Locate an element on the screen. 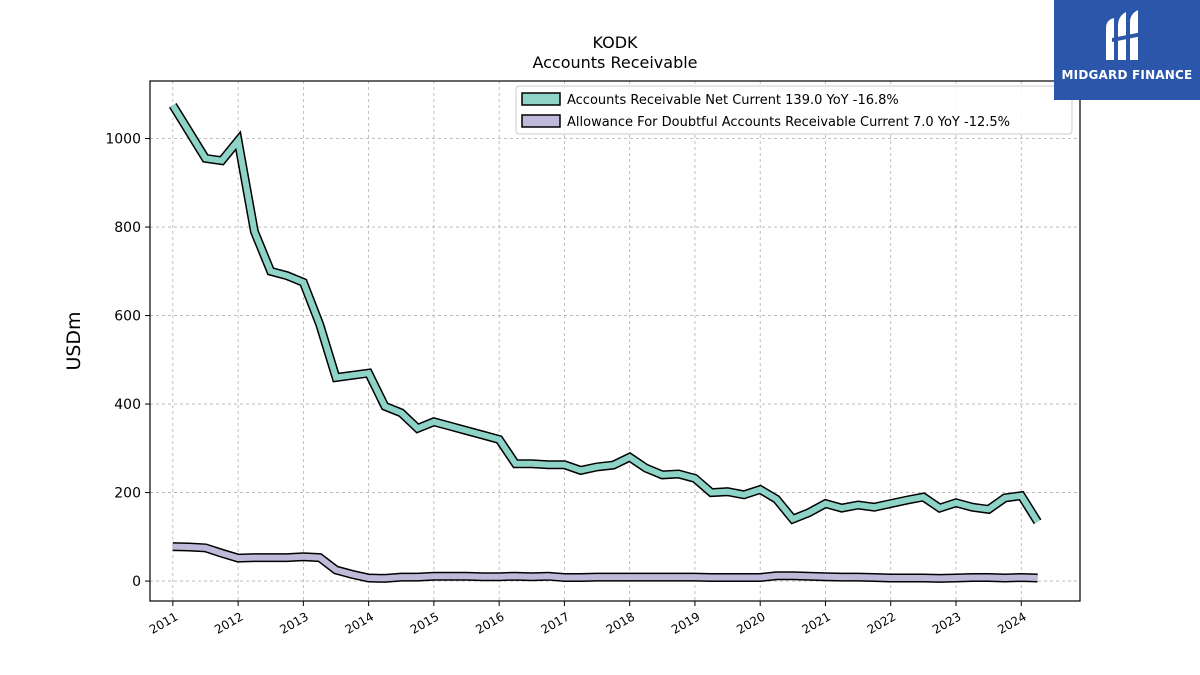 The image size is (1200, 675). x-tick-label: 2024 is located at coordinates (1011, 622).